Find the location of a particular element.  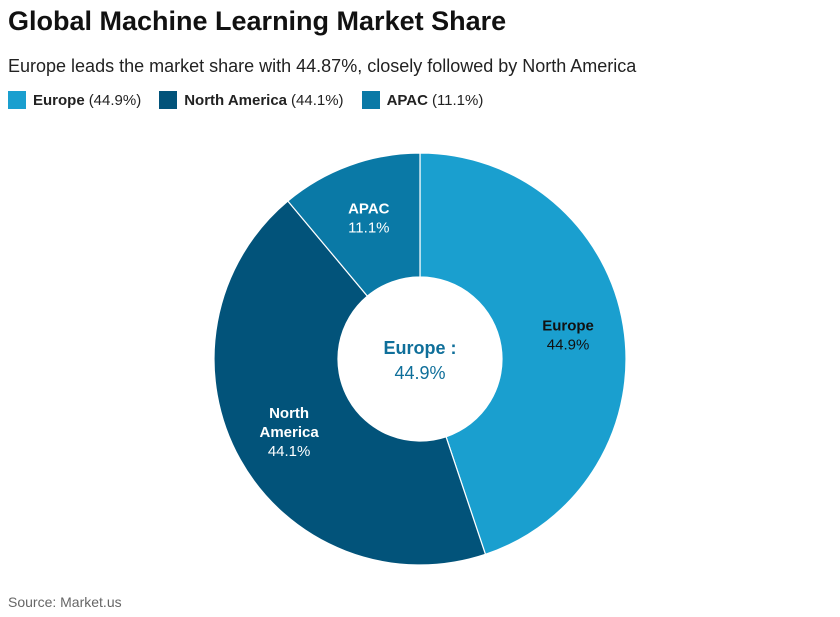

legend-label-north-america: North America is located at coordinates (236, 100).